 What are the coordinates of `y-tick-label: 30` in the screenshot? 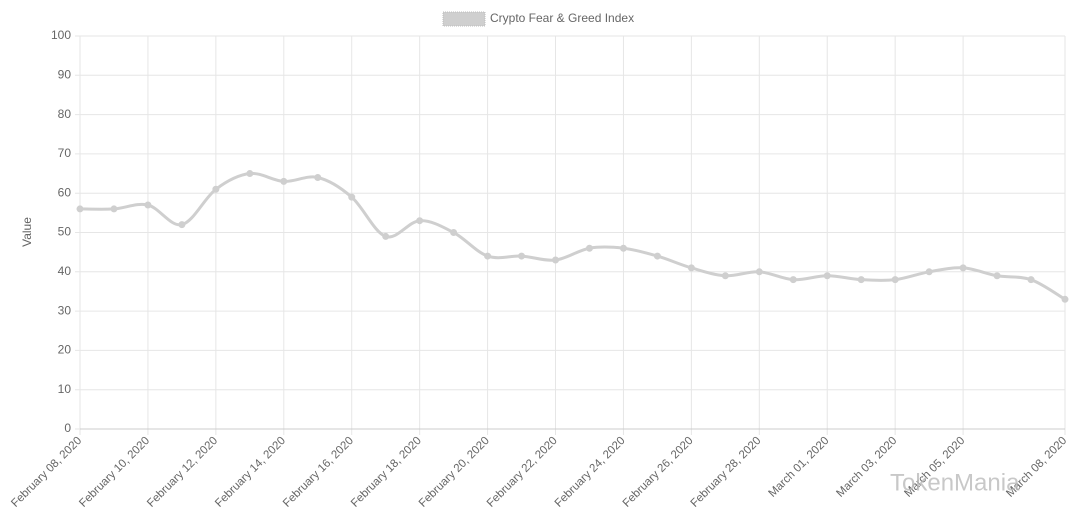 It's located at (65, 310).